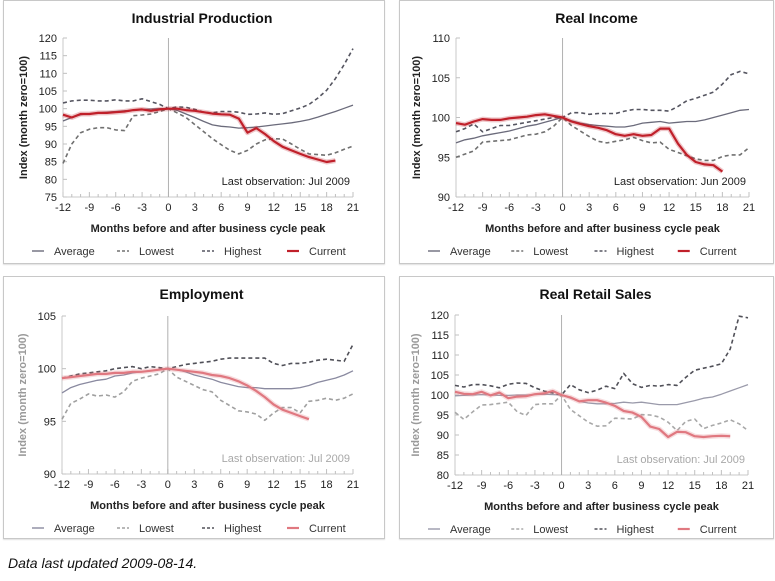  Describe the element at coordinates (440, 336) in the screenshot. I see `y-tick-label: 115` at that location.